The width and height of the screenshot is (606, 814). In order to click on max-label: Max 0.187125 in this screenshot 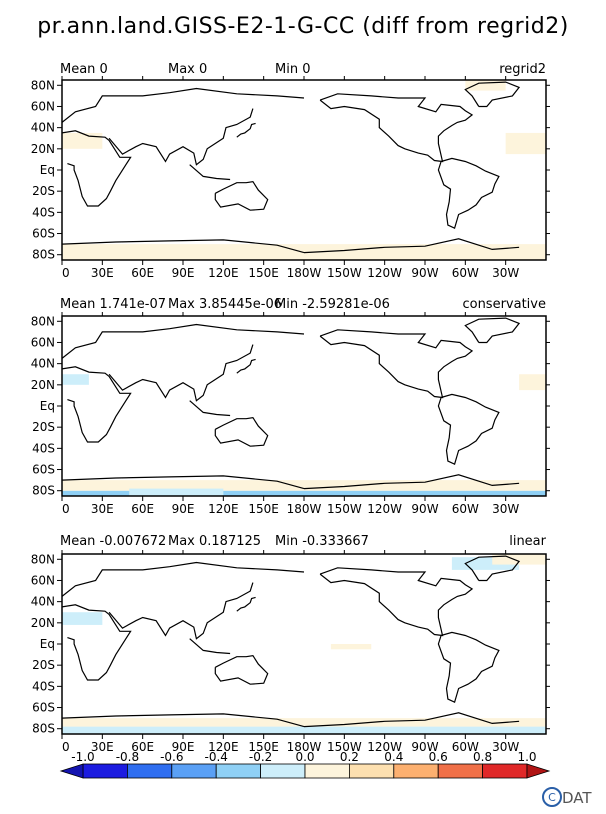, I will do `click(215, 541)`.